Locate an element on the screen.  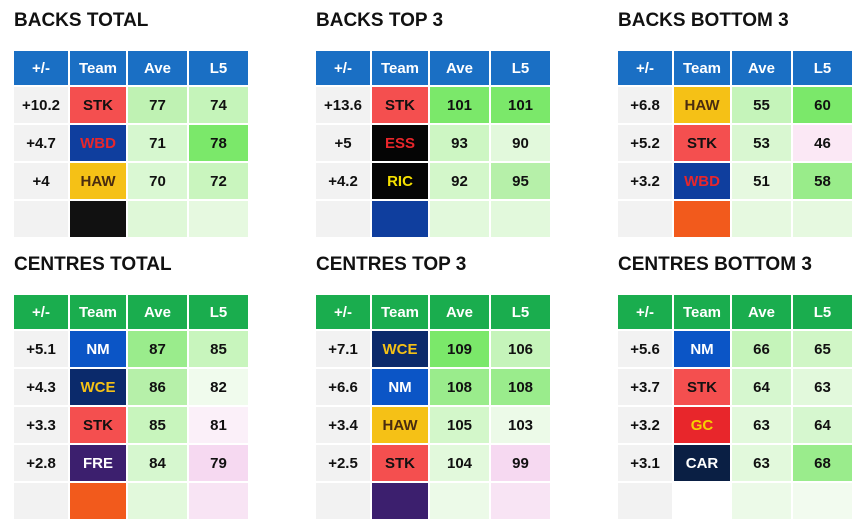
diff-cell: +3.3 is located at coordinates (41, 425).